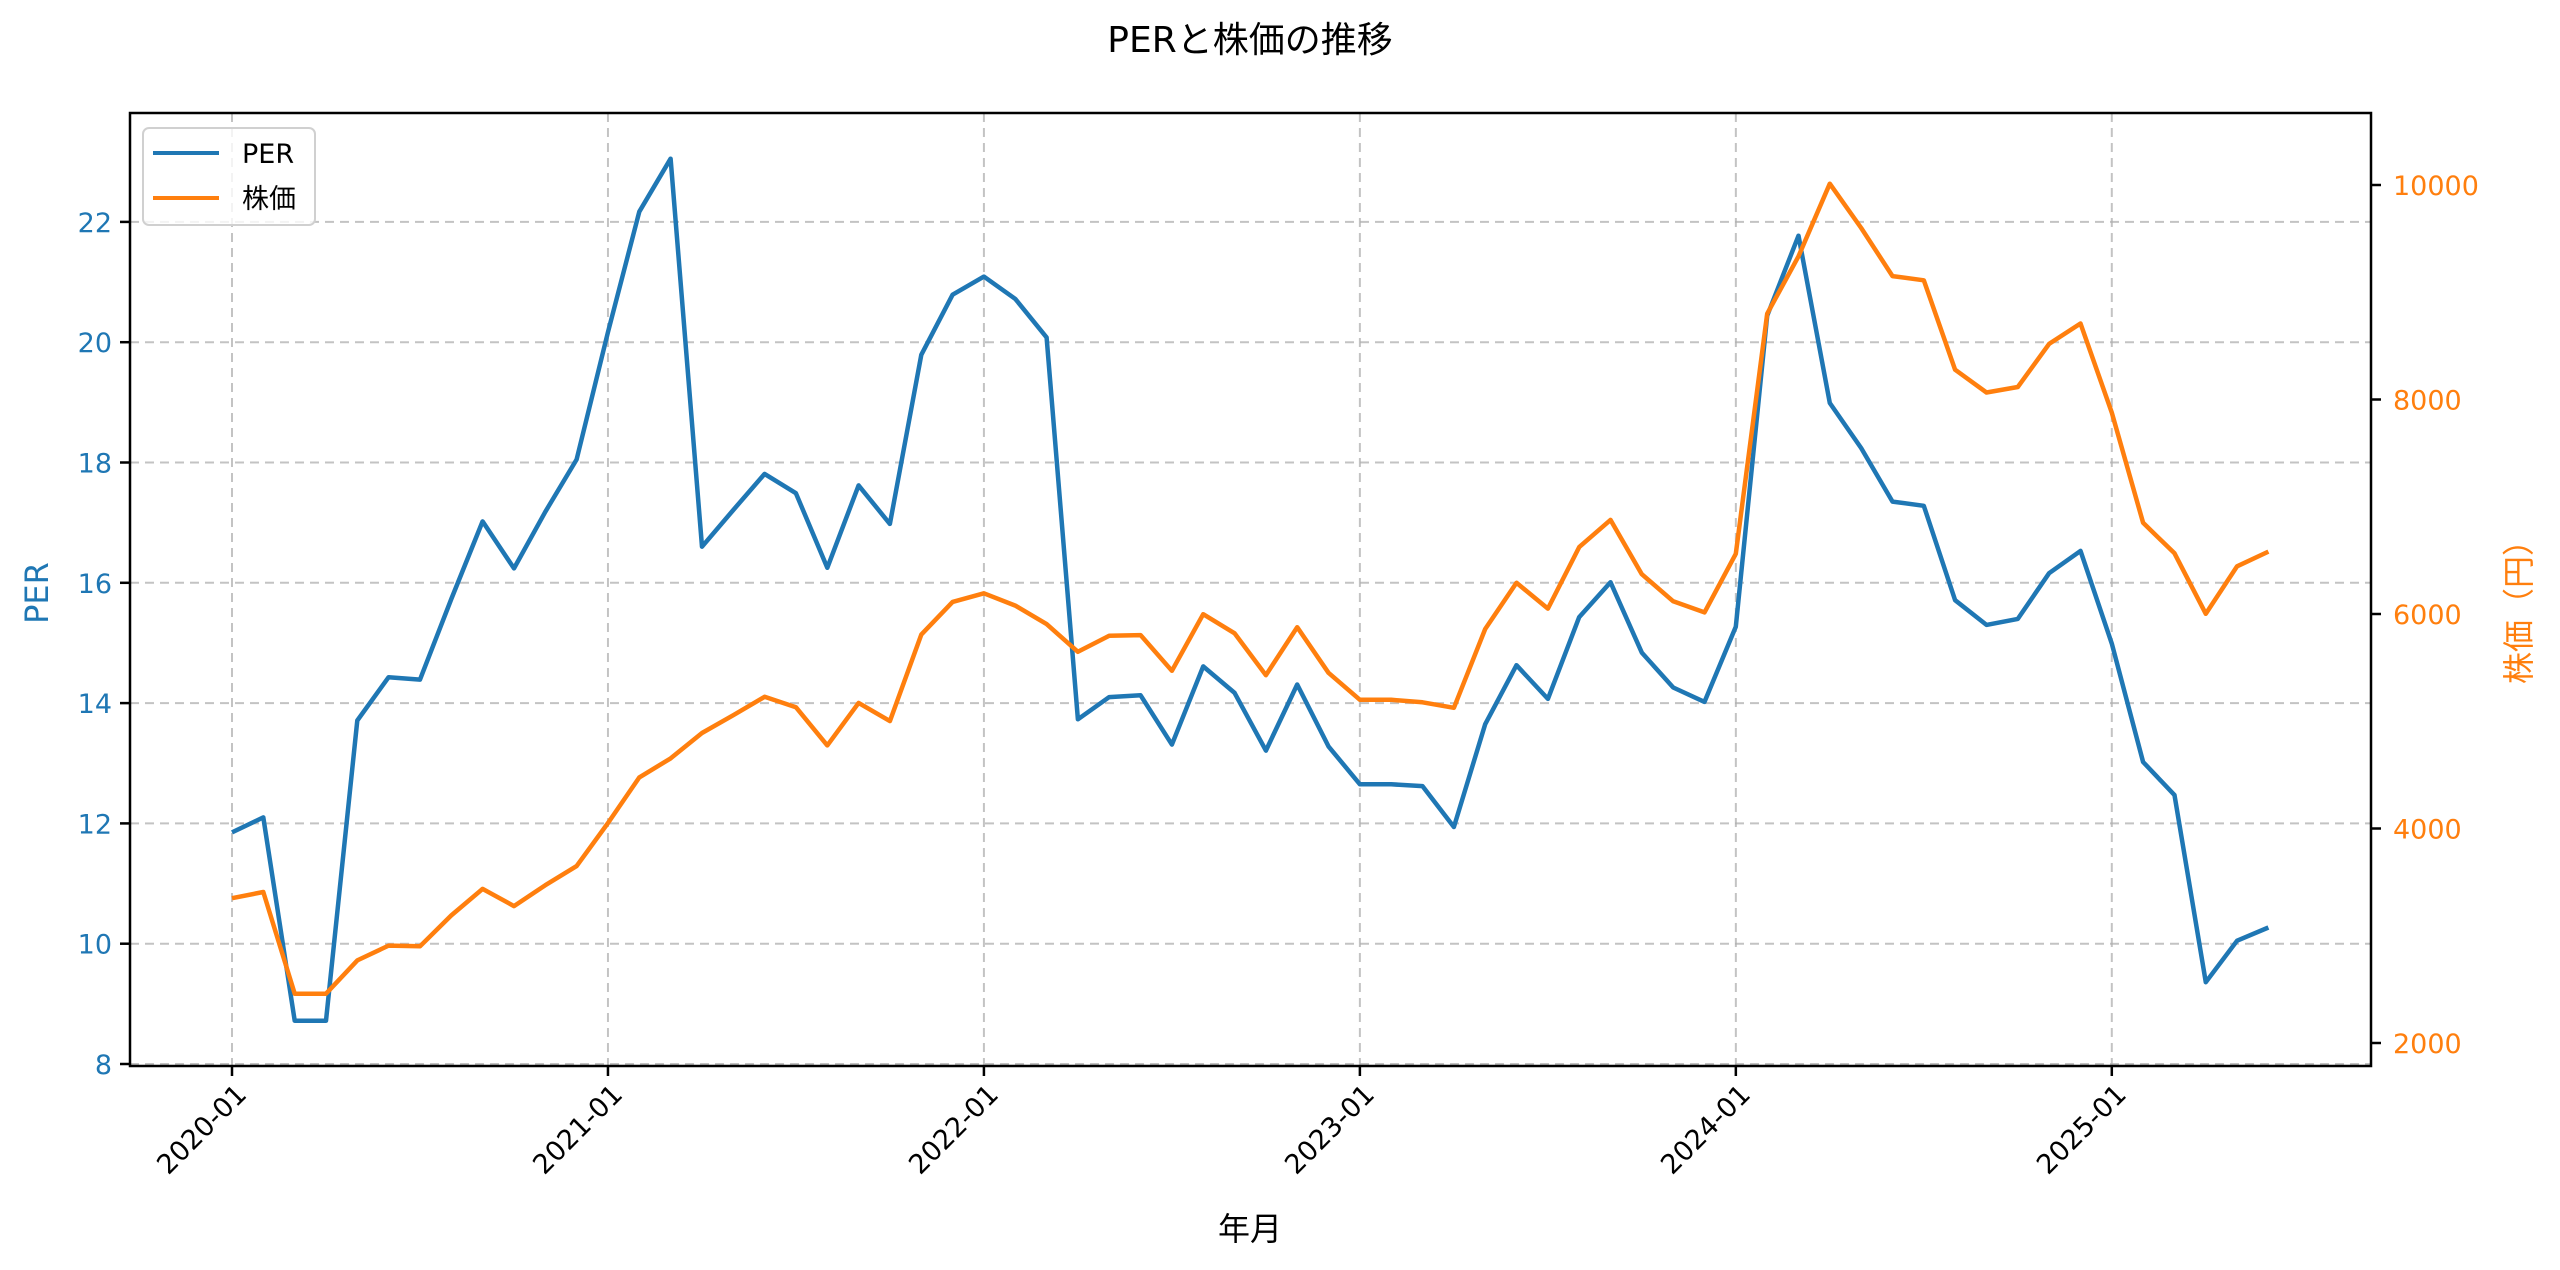  Describe the element at coordinates (2427, 401) in the screenshot. I see `right-tick-label: 8000` at that location.